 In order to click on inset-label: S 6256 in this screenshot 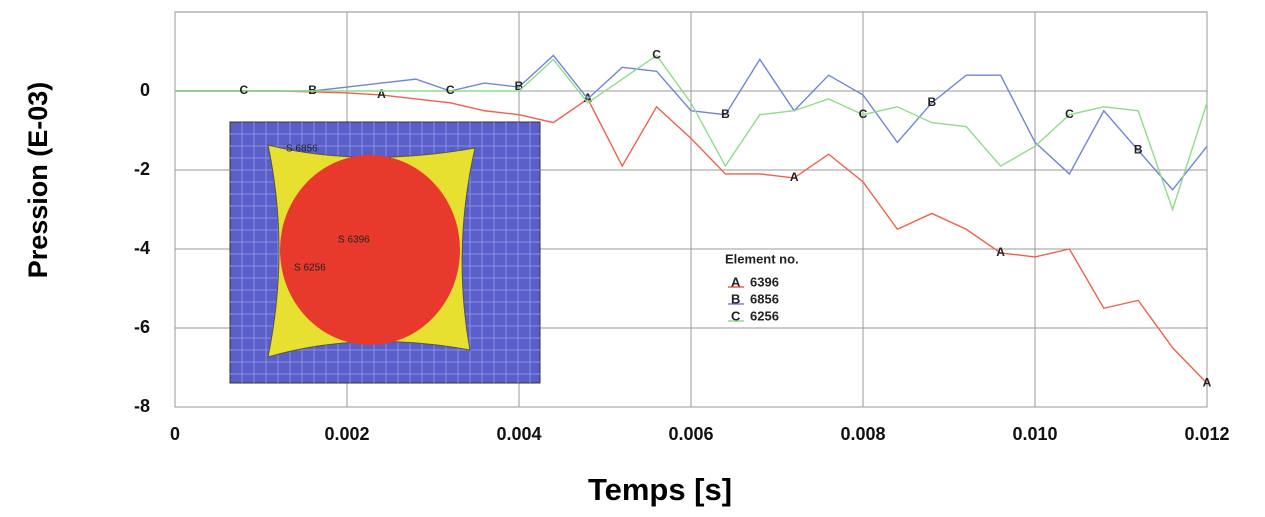, I will do `click(310, 268)`.